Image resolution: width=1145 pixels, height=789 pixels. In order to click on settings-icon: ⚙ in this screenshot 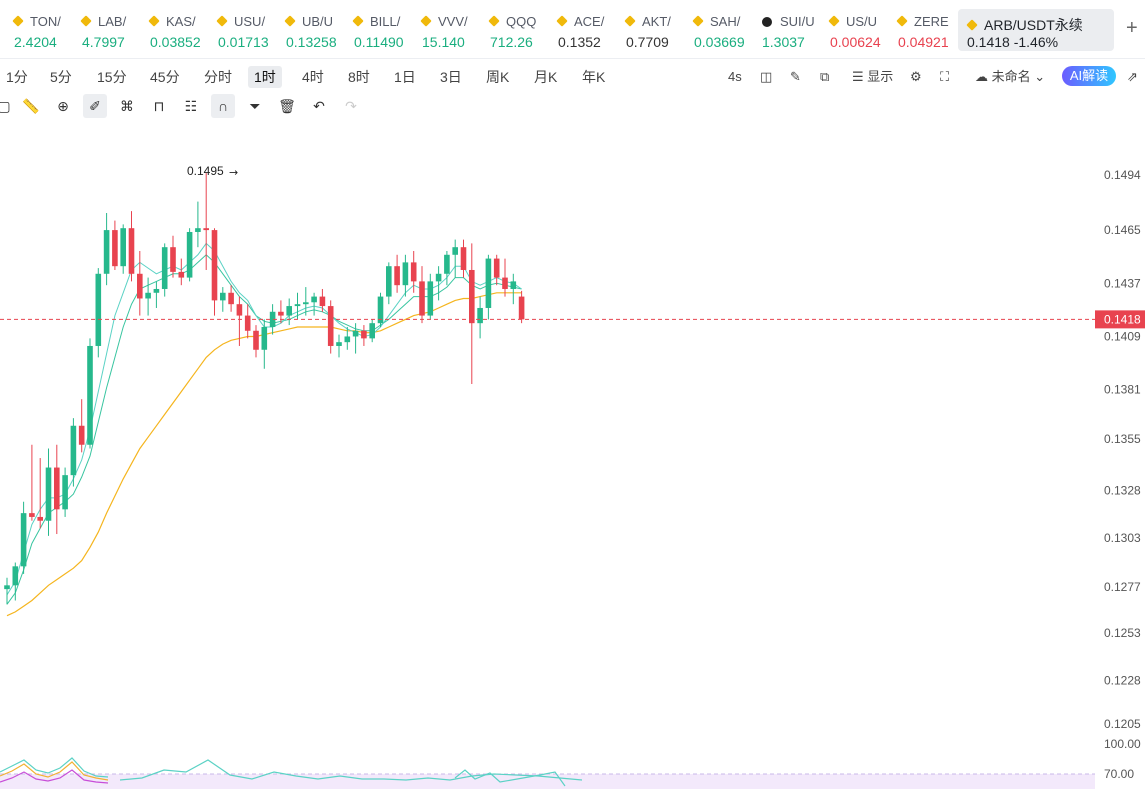, I will do `click(916, 76)`.